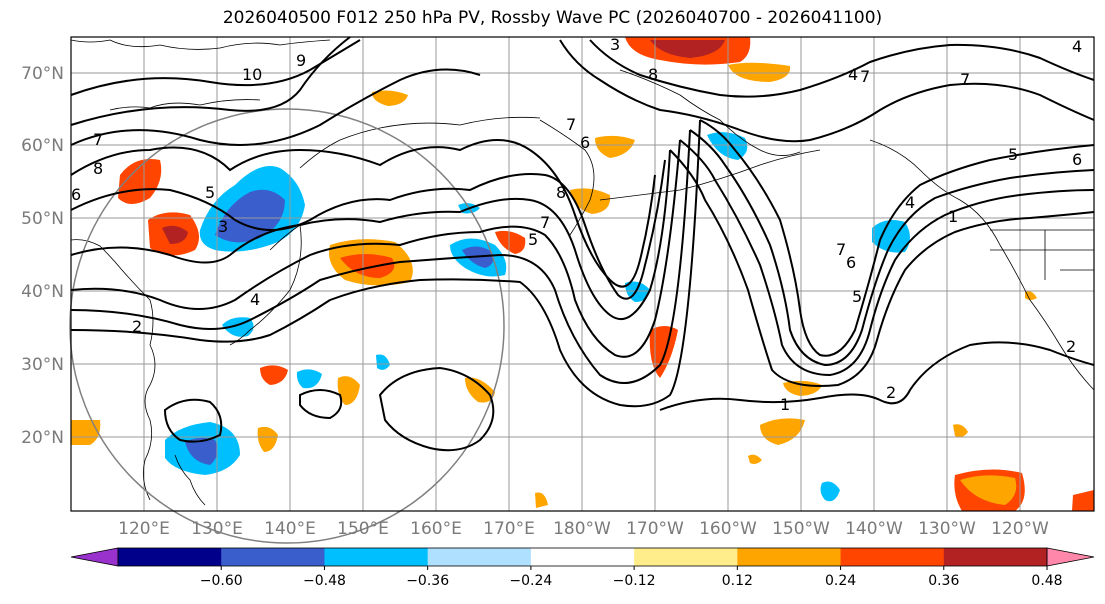 This screenshot has width=1105, height=604. I want to click on longitude-label: 180°W, so click(582, 529).